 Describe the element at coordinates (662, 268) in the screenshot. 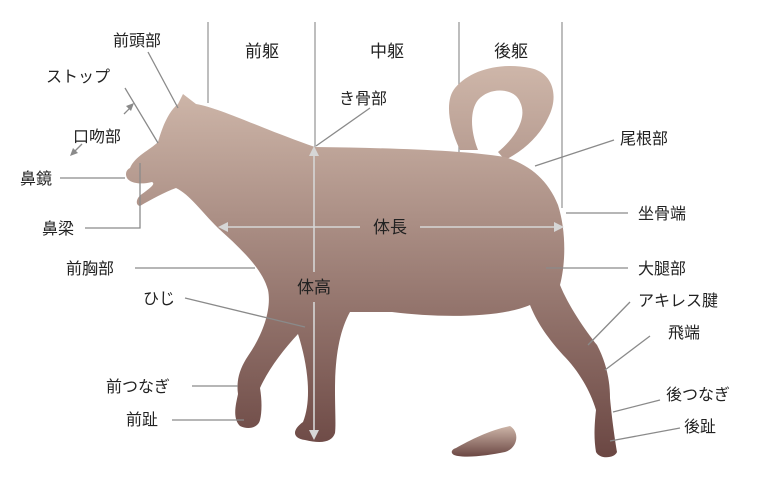

I see `label-thigh: 大腿部` at that location.